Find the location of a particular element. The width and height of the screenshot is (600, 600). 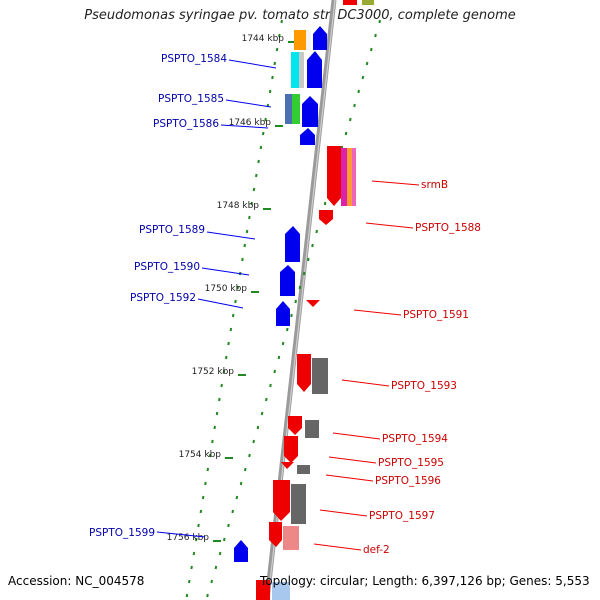

gene-label-PSPTO_1597: PSPTO_1597 is located at coordinates (402, 516).